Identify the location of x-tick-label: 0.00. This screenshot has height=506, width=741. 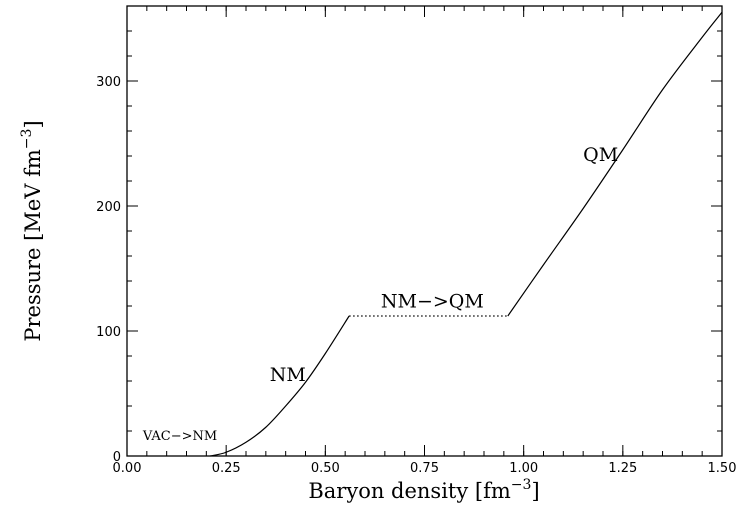
(127, 468).